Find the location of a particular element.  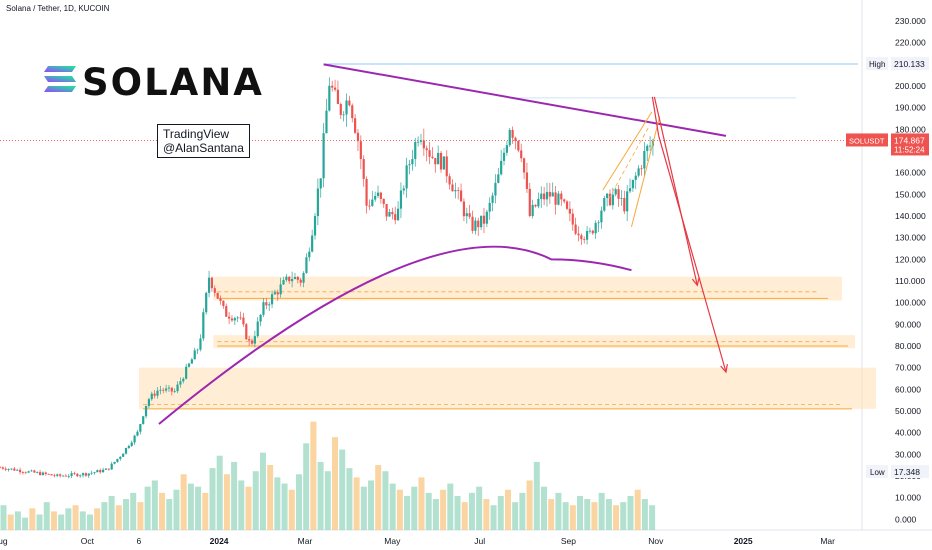

watermark-line-1: TradingView is located at coordinates (196, 134).